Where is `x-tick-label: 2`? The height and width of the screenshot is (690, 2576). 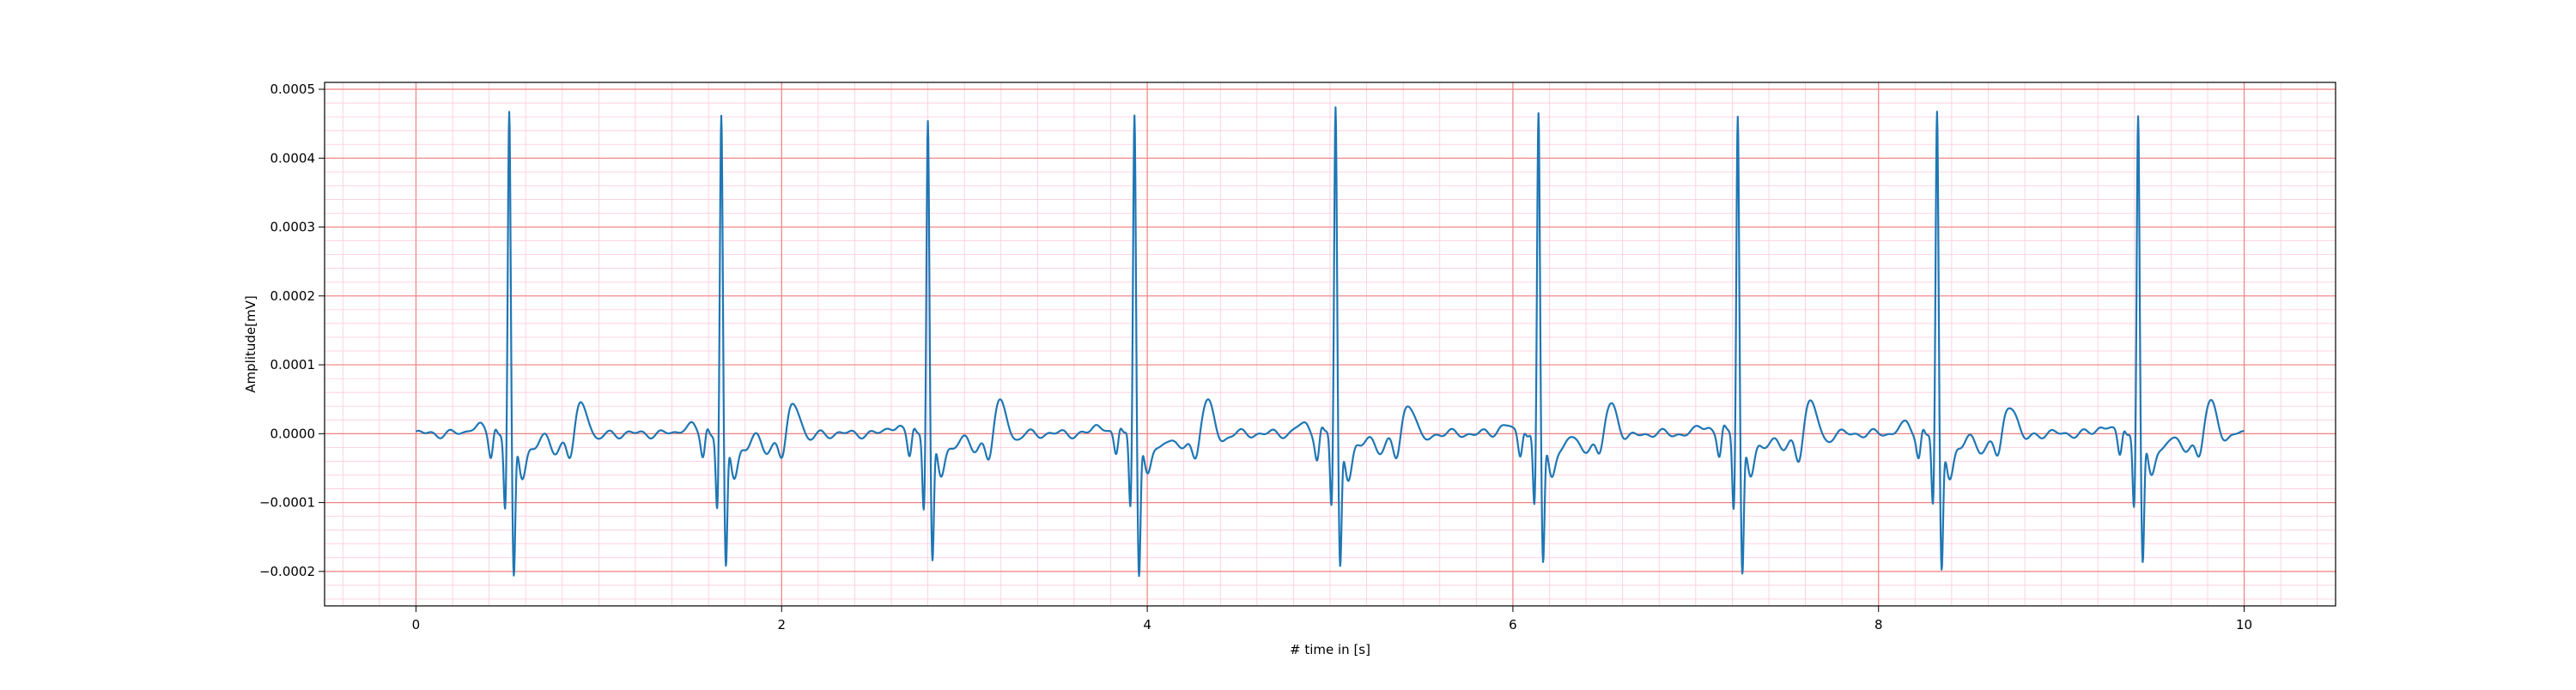
x-tick-label: 2 is located at coordinates (781, 624).